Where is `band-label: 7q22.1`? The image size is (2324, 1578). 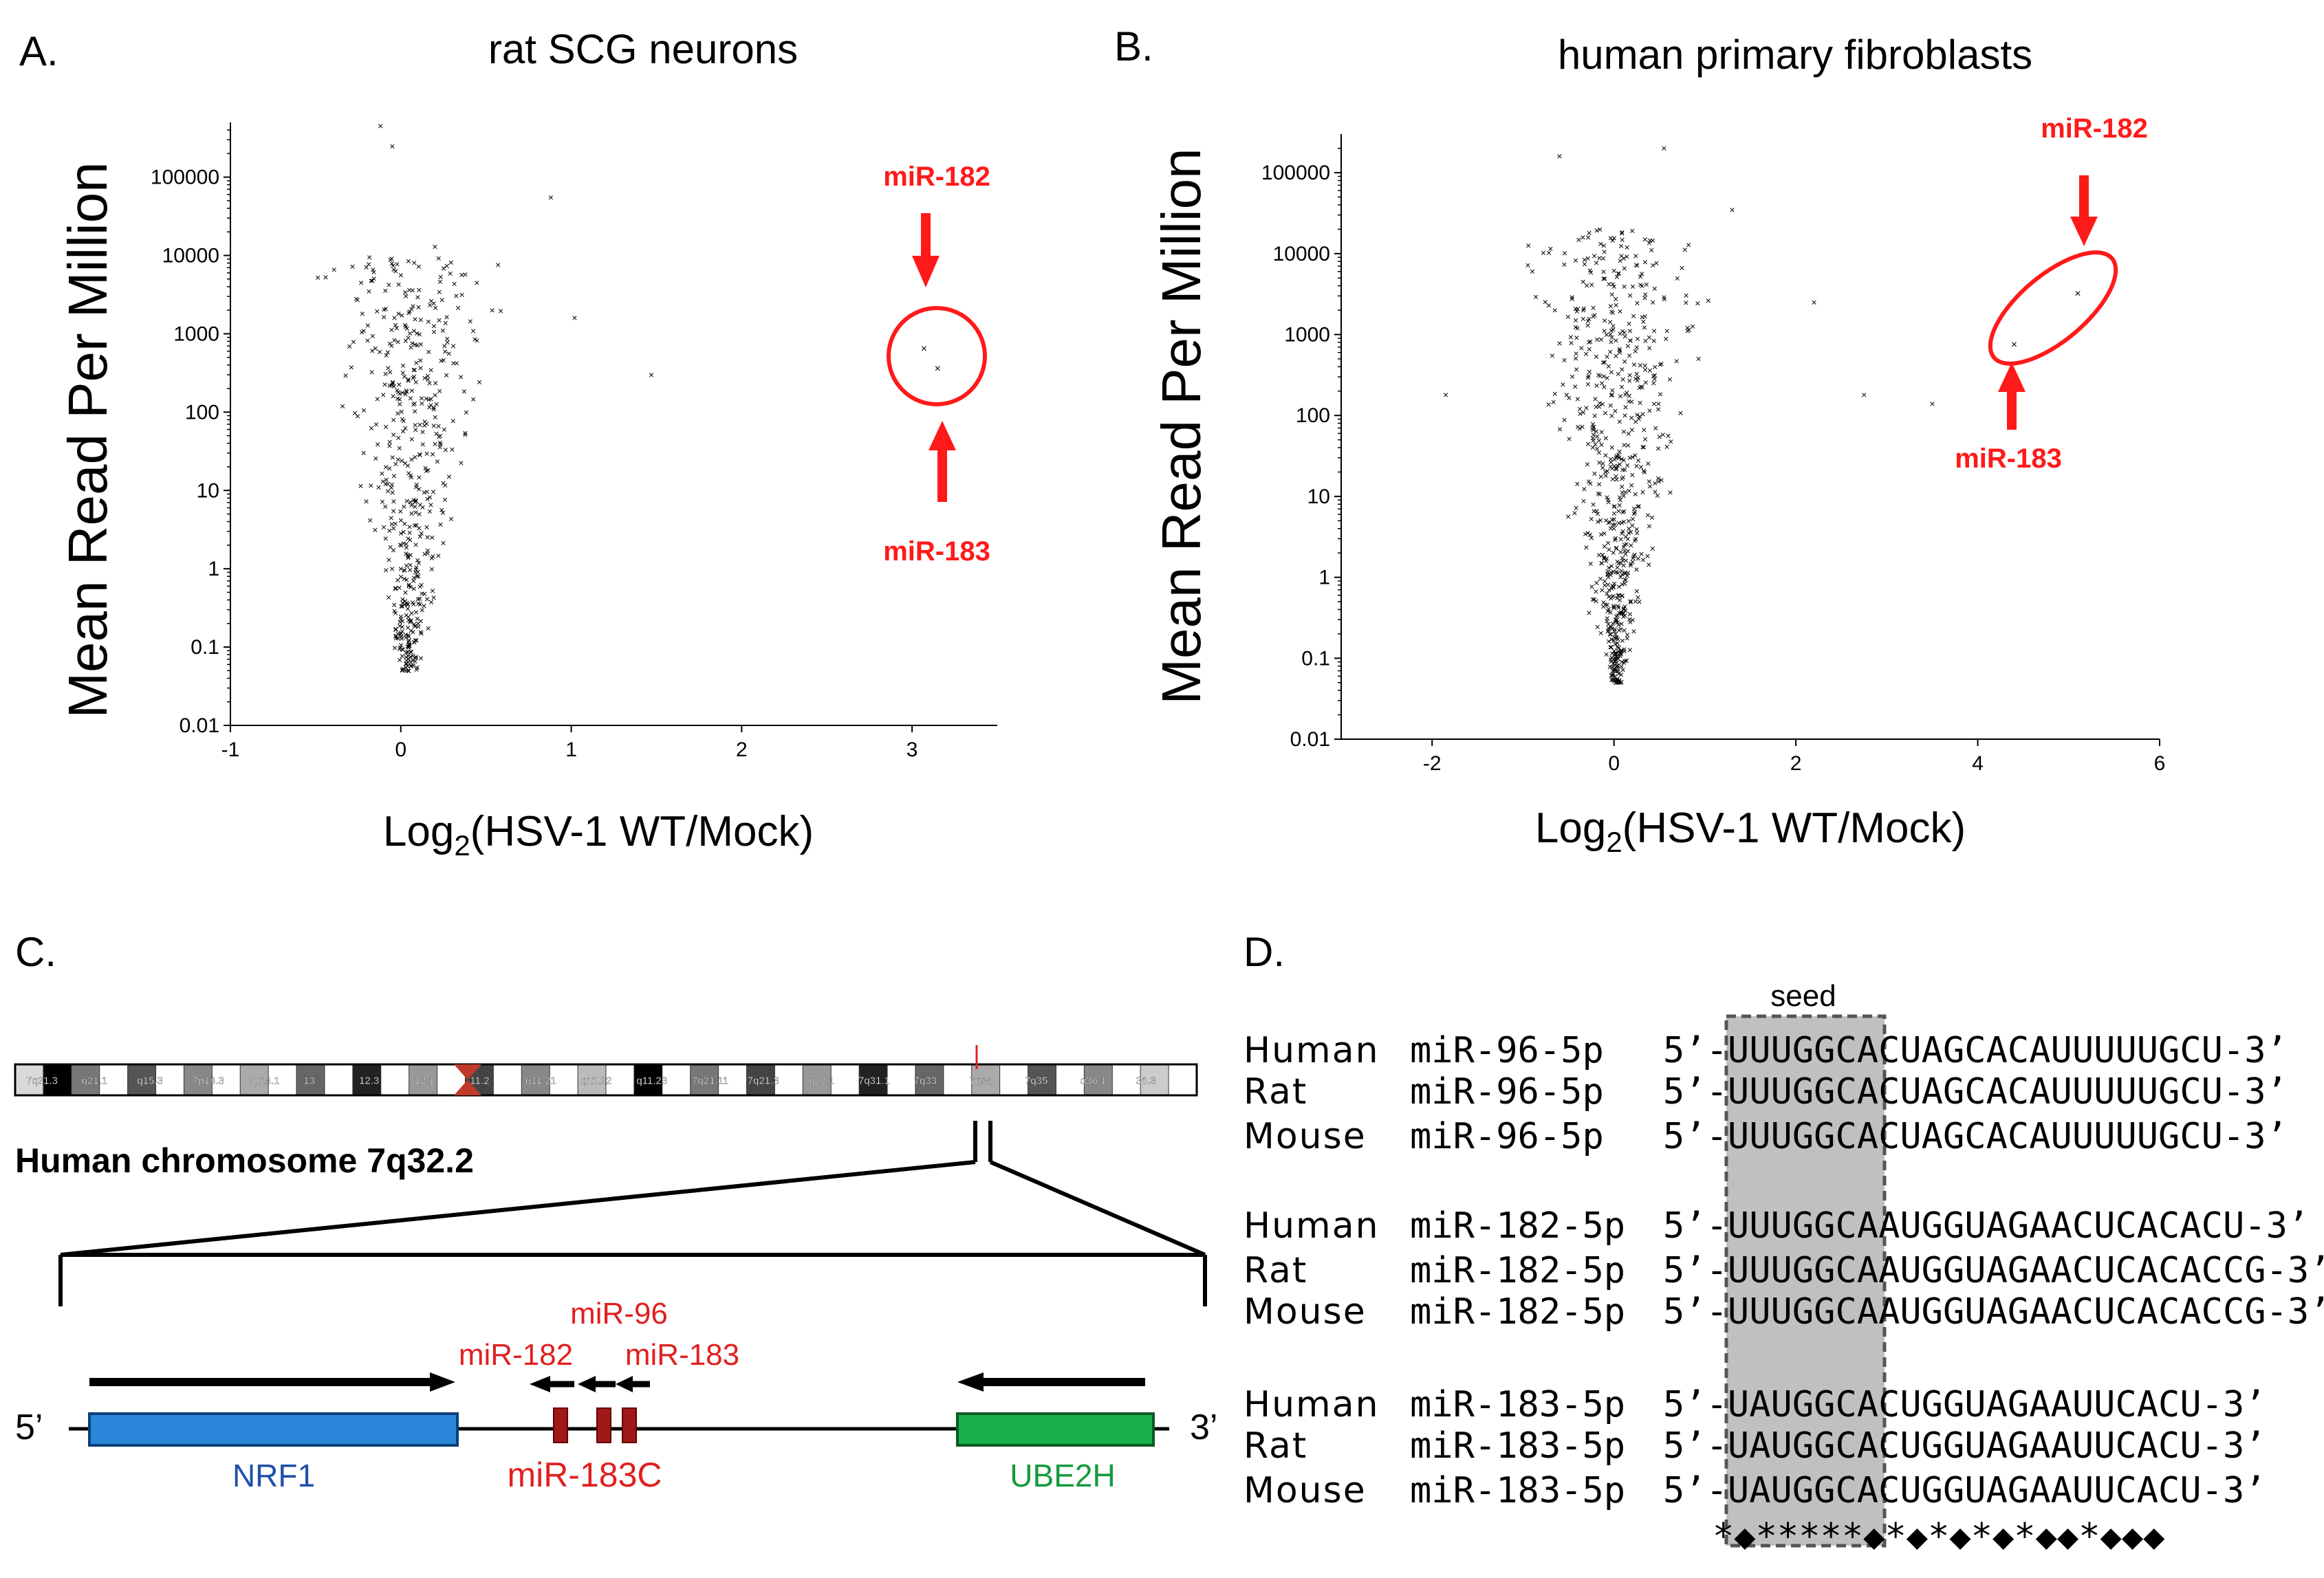
band-label: 7q22.1 is located at coordinates (818, 1081).